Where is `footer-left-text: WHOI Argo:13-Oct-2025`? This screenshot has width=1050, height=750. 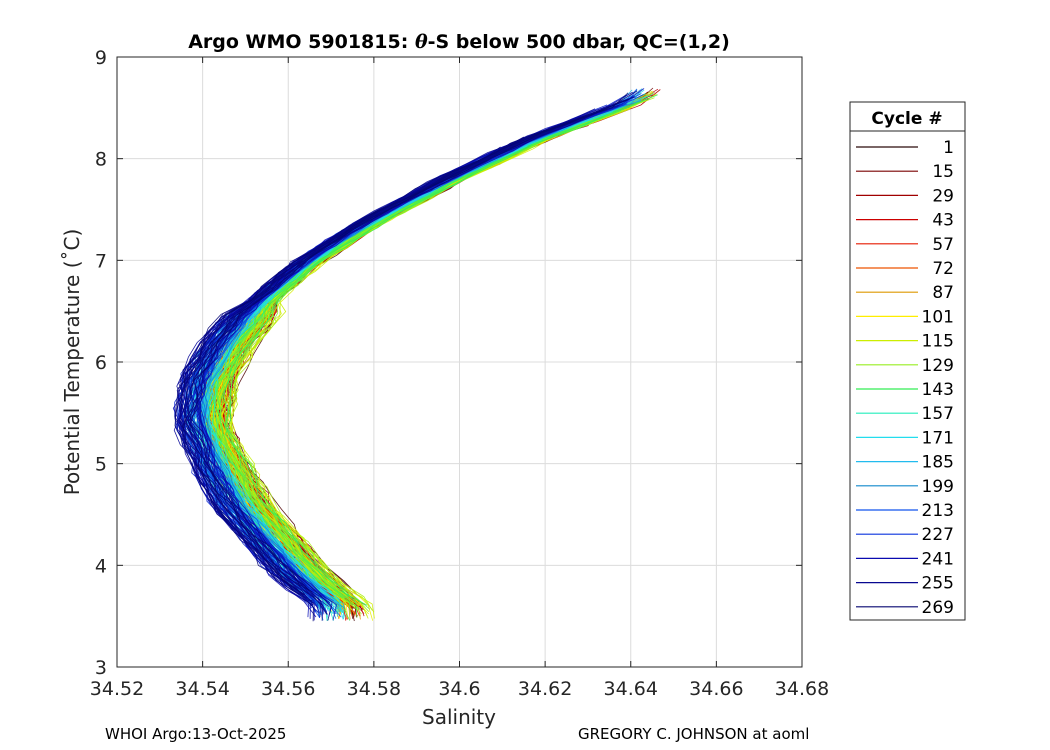 footer-left-text: WHOI Argo:13-Oct-2025 is located at coordinates (196, 734).